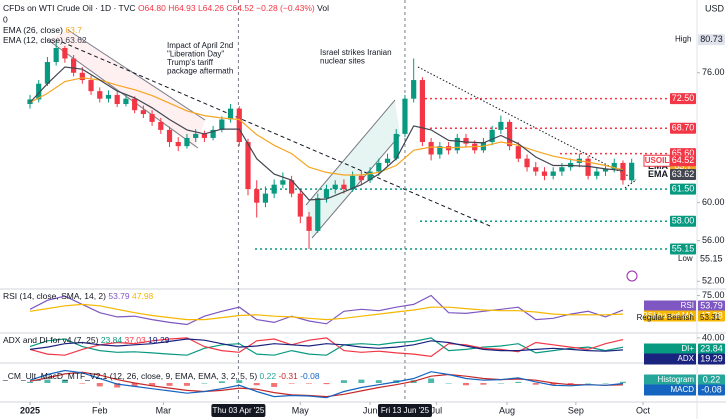 This screenshot has height=419, width=726. I want to click on ema-legend: EMA (26, close) 63.7, so click(42, 30).